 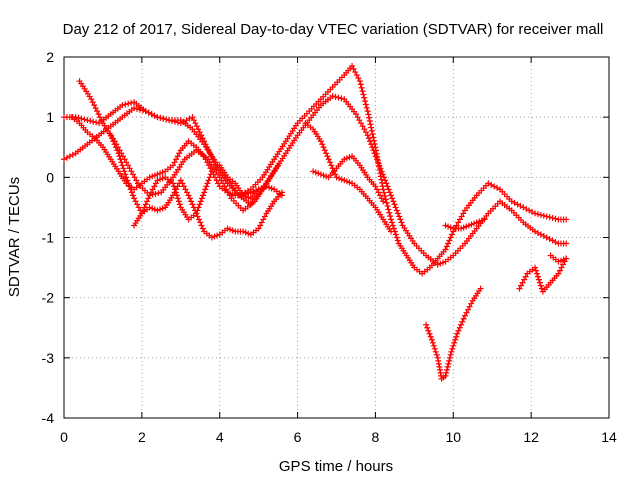 What do you see at coordinates (609, 437) in the screenshot?
I see `x-tick-label: 14` at bounding box center [609, 437].